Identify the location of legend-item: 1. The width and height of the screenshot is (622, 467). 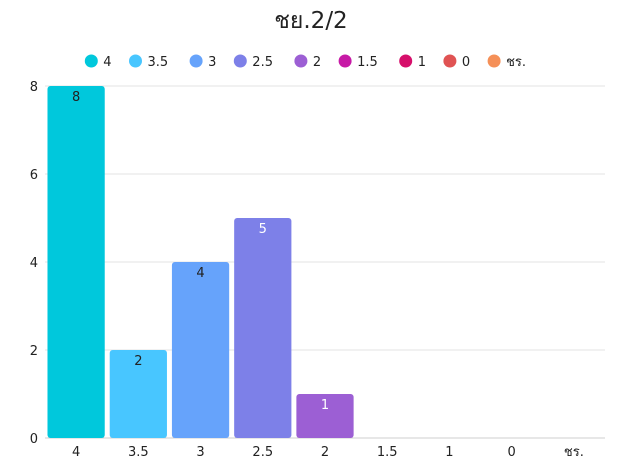
(412, 62).